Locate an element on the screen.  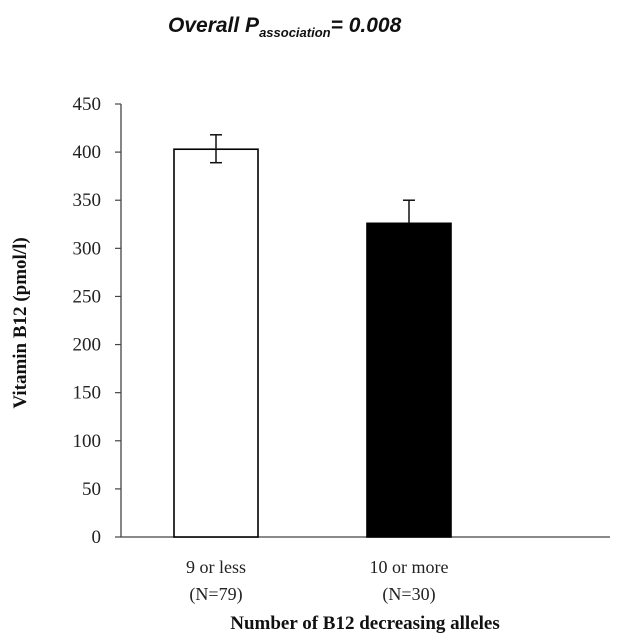
x-tick-label: 9 or less is located at coordinates (216, 567).